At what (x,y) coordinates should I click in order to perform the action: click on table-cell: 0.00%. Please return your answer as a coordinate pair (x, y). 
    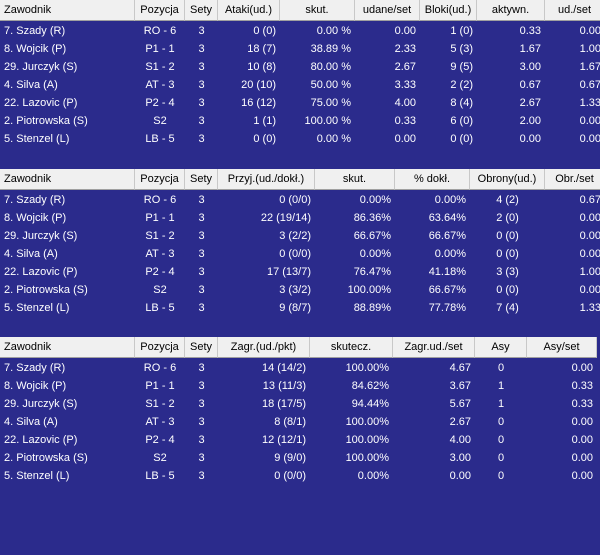
    Looking at the image, I should click on (375, 254).